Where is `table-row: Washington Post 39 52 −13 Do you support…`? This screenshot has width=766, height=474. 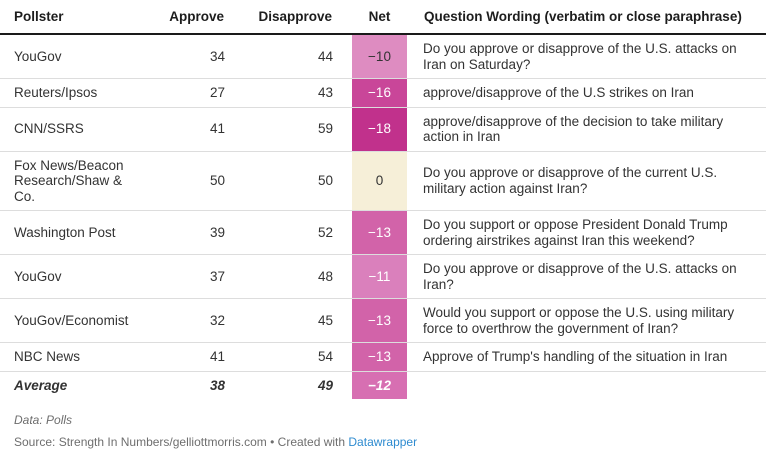 table-row: Washington Post 39 52 −13 Do you support… is located at coordinates (383, 232).